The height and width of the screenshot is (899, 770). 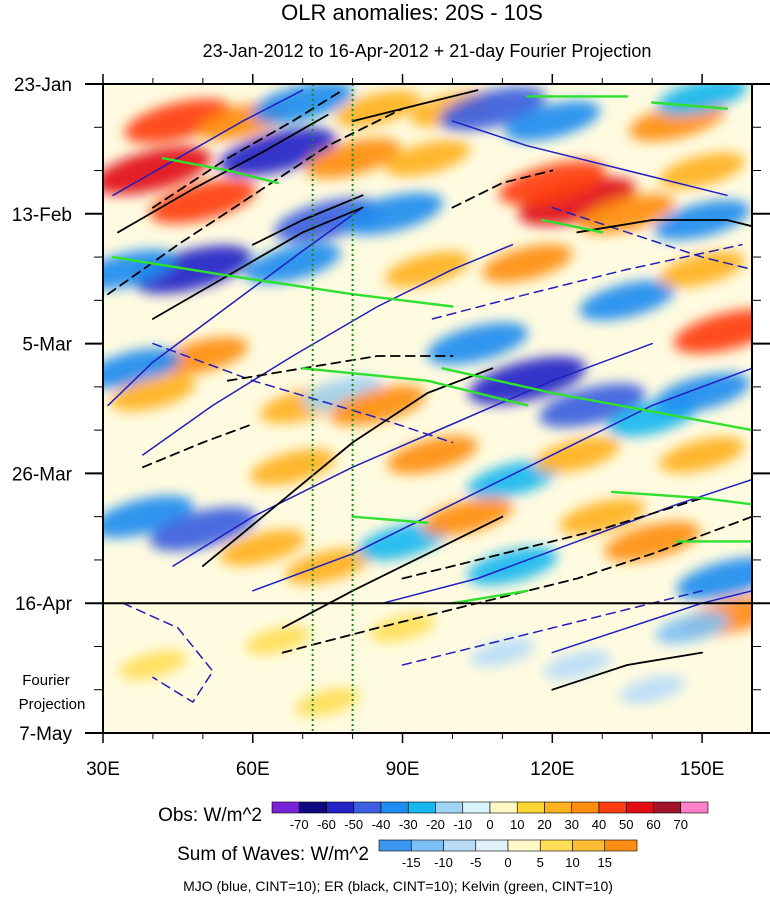 What do you see at coordinates (45, 734) in the screenshot?
I see `y-tick-label: 7-May` at bounding box center [45, 734].